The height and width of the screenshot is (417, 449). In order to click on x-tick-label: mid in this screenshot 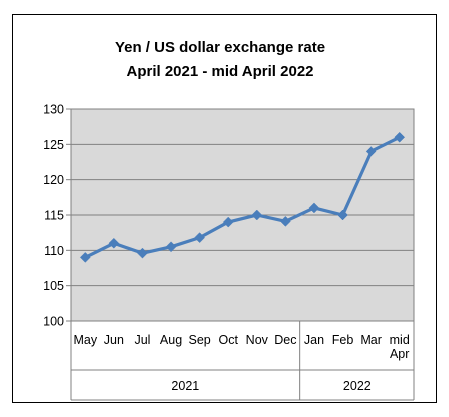, I will do `click(400, 340)`.